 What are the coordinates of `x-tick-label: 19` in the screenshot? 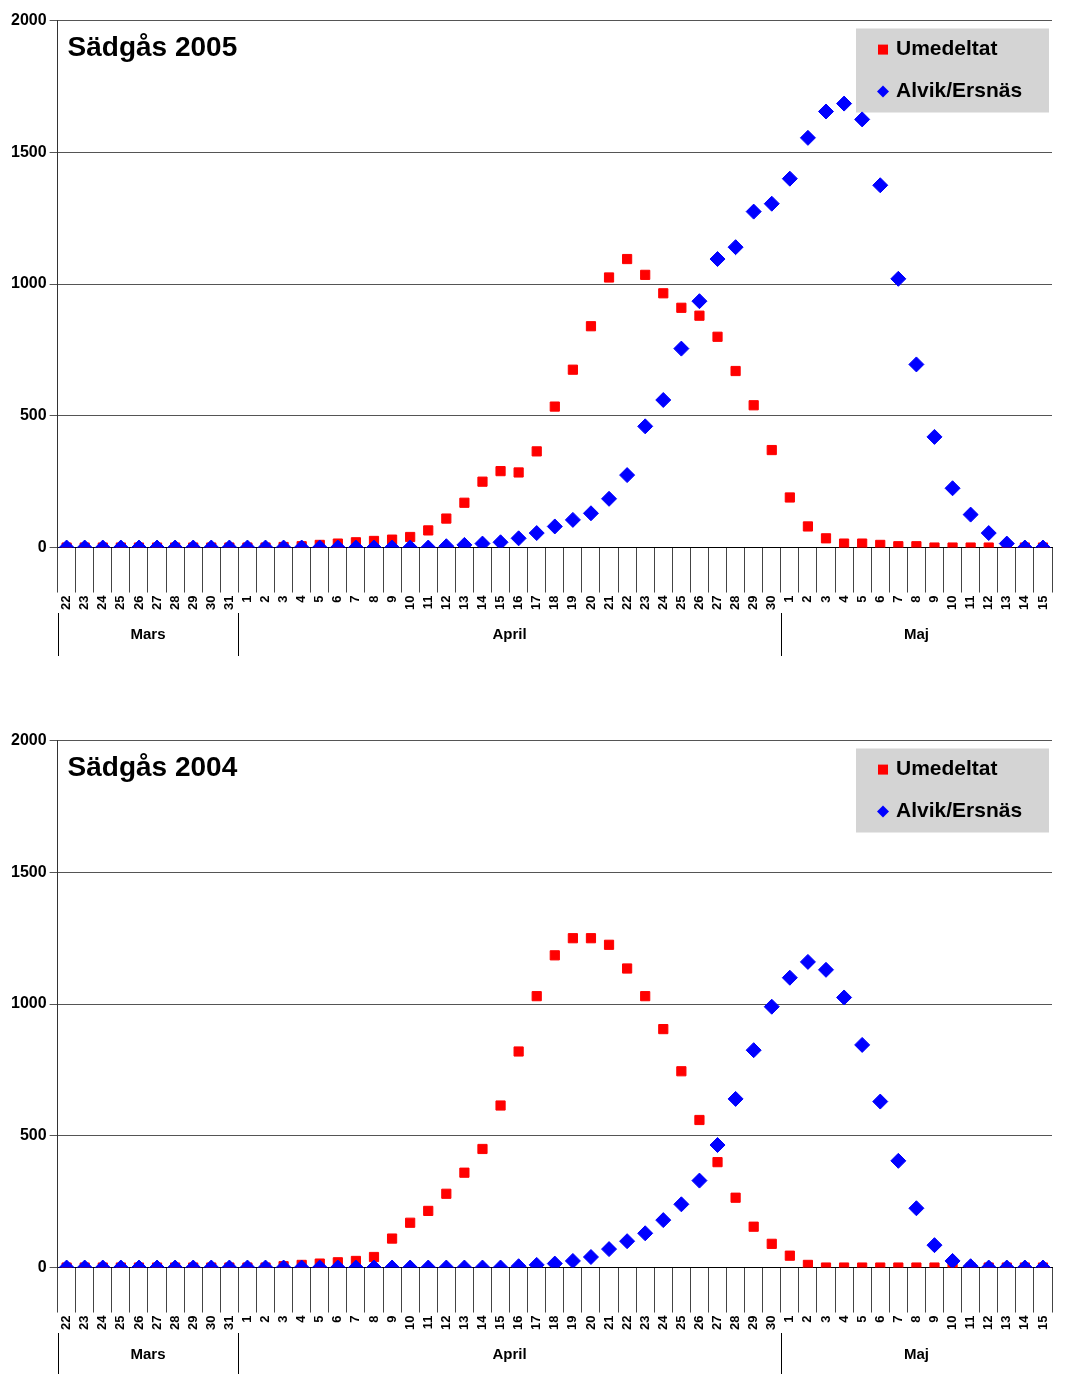 It's located at (572, 1323).